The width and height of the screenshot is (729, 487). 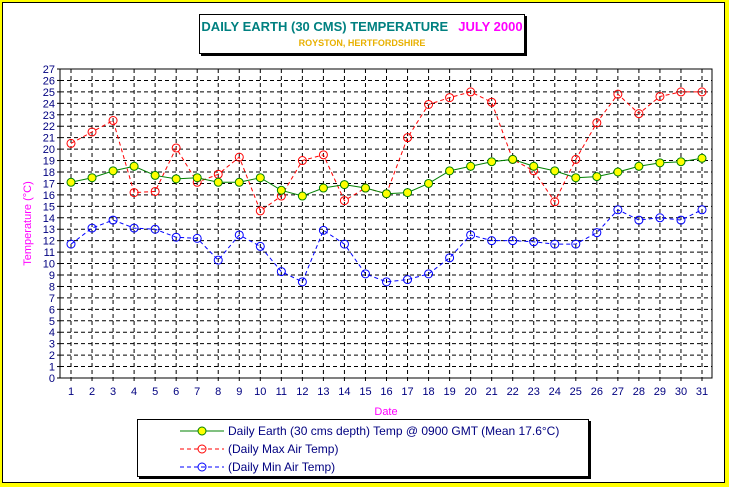 I want to click on x-tick-label: 31, so click(x=702, y=392).